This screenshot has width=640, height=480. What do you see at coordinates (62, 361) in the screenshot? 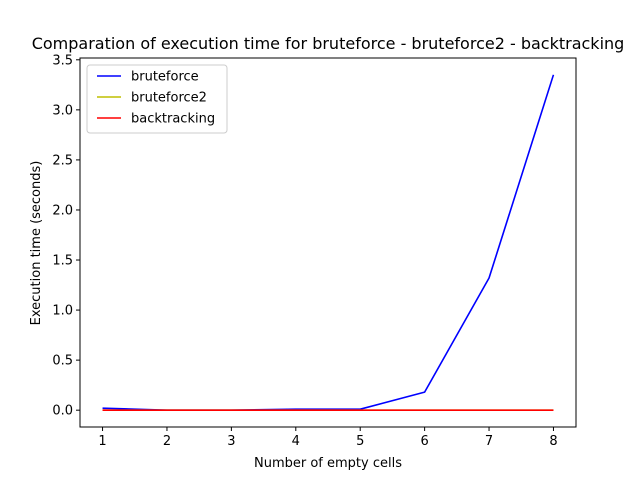
I see `y-tick-label: 0.5` at bounding box center [62, 361].